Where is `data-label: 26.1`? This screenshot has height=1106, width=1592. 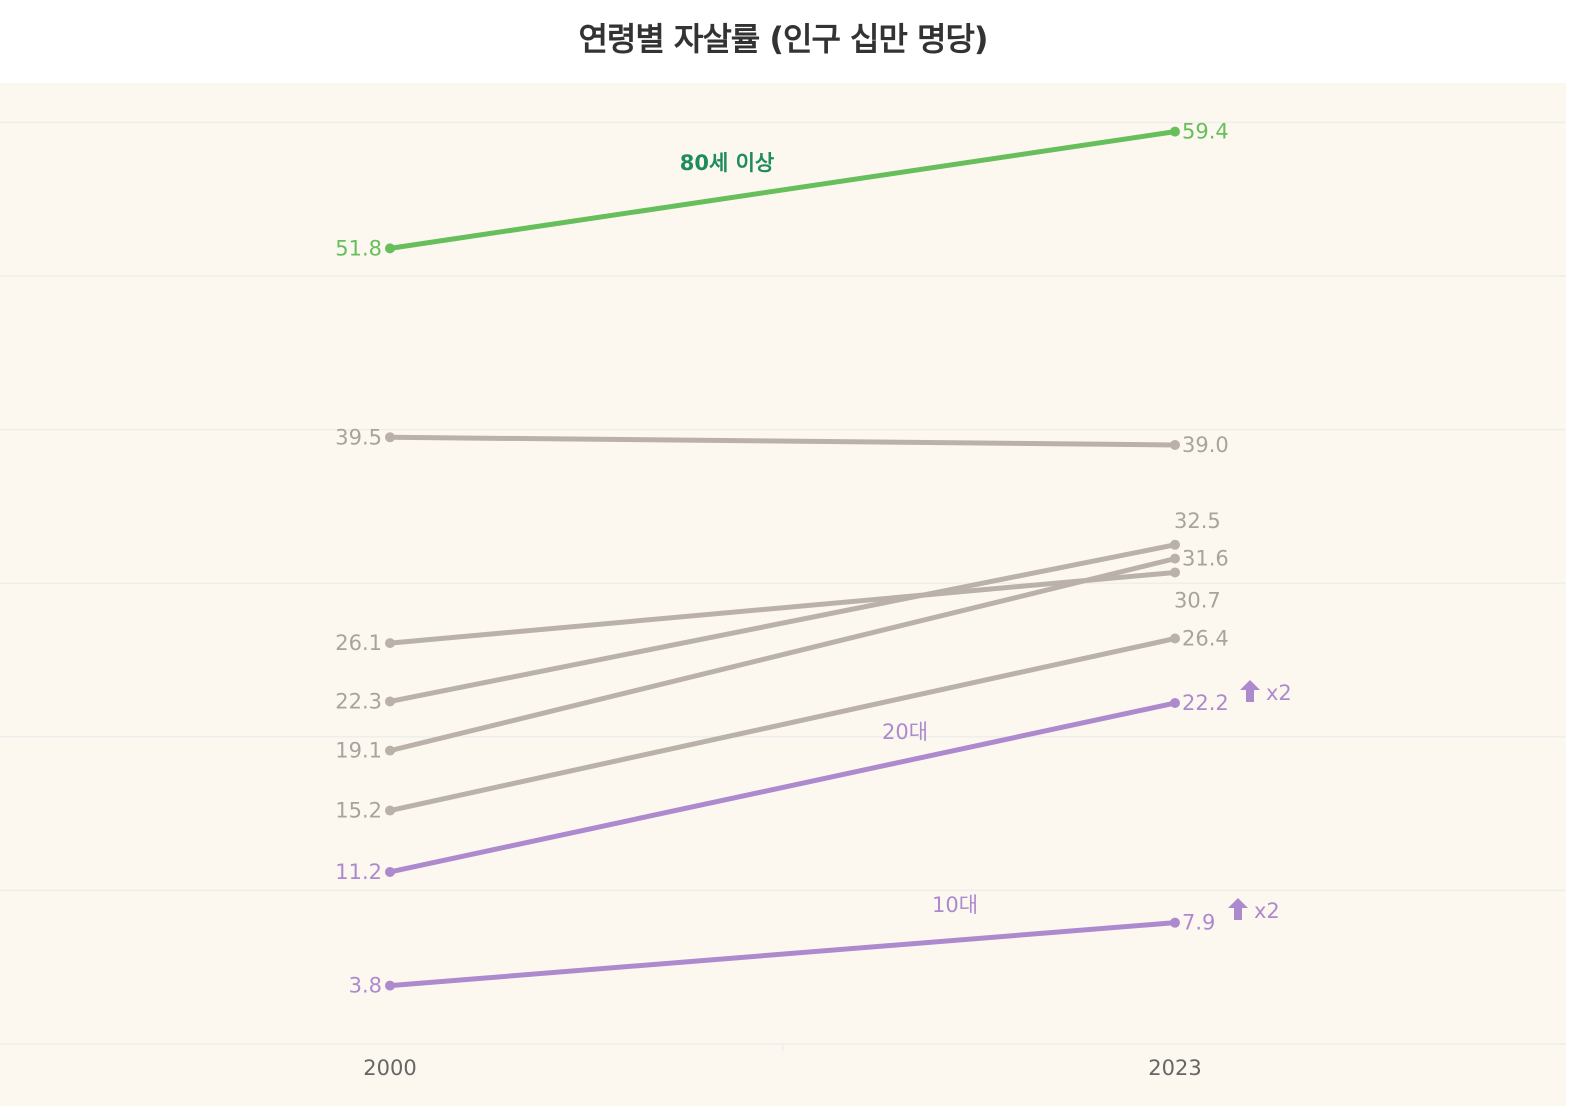 data-label: 26.1 is located at coordinates (358, 643).